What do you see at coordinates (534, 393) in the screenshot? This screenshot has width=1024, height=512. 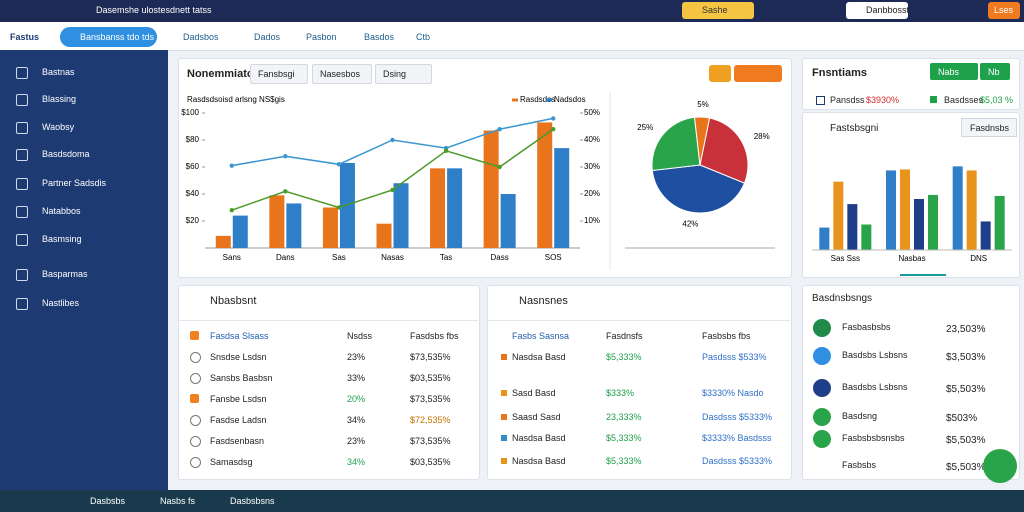 I see `table-cell: Sasd Basd` at bounding box center [534, 393].